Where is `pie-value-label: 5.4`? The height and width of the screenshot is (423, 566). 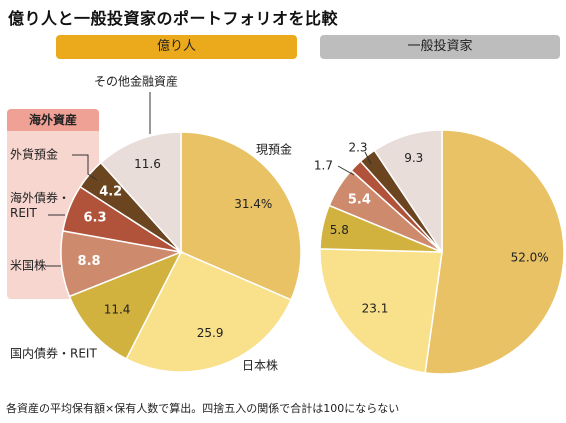 pie-value-label: 5.4 is located at coordinates (359, 200).